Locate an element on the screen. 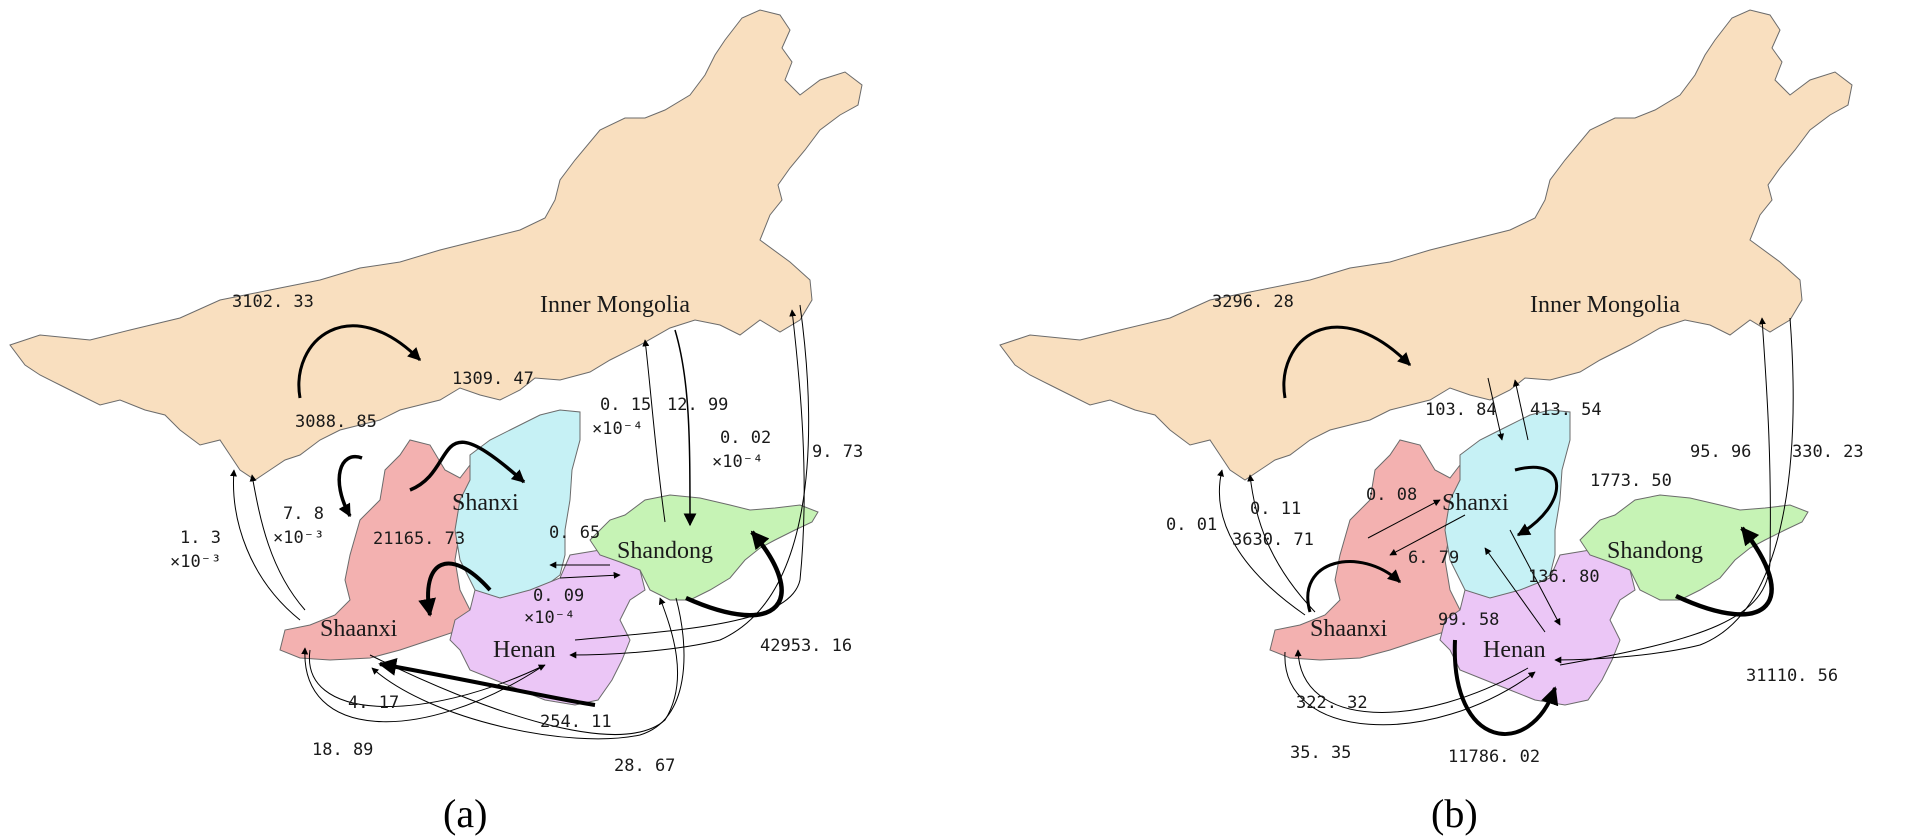 This screenshot has width=1928, height=838. flow-label-shanxi-self-b: 1773. 50 is located at coordinates (1631, 481).